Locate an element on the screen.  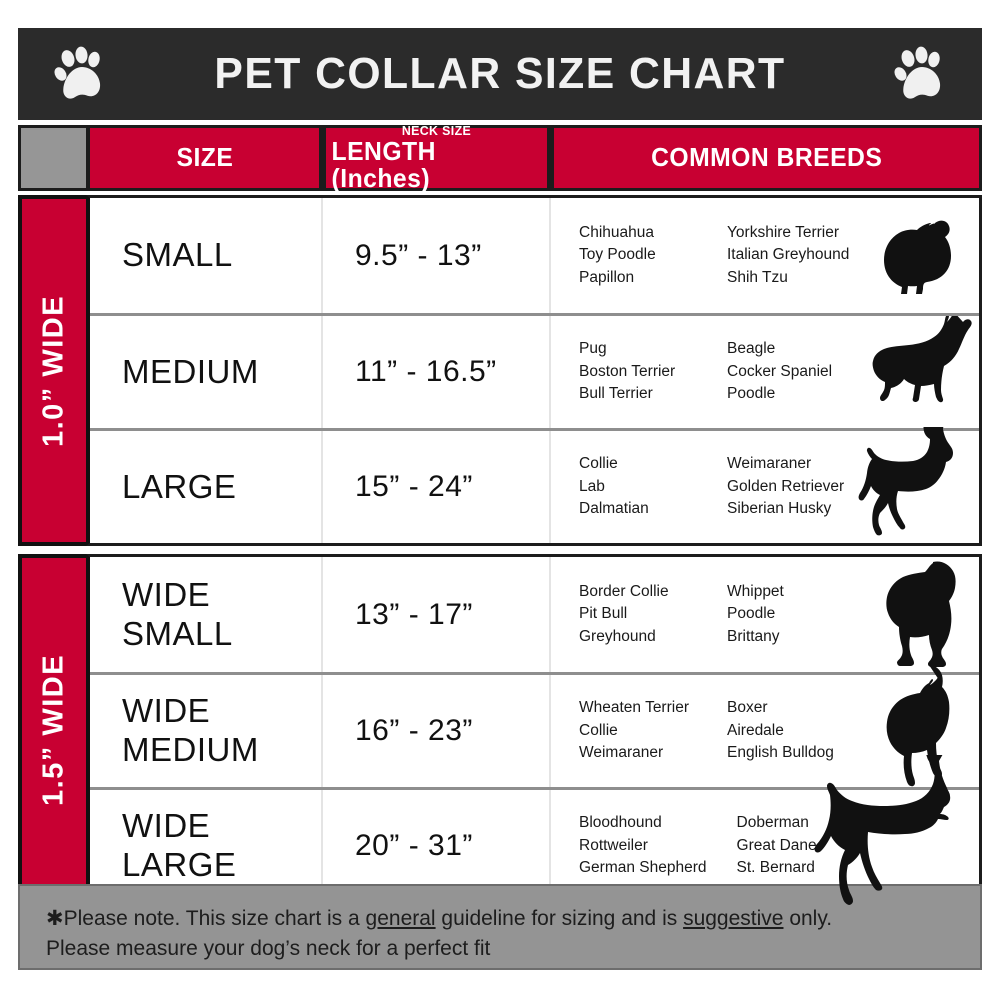
column-header-size: SIZE is located at coordinates (204, 158).